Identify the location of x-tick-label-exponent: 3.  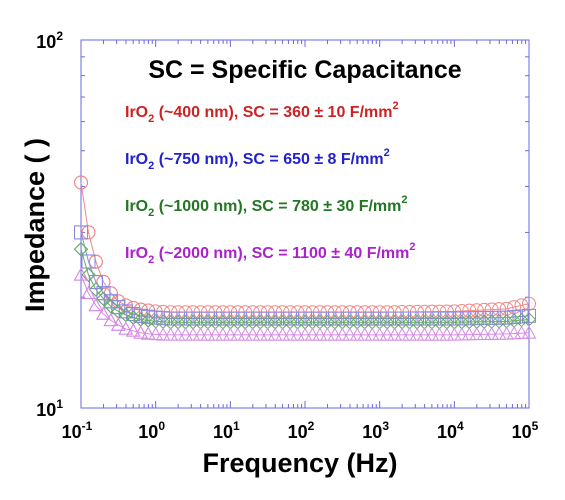
(385, 426).